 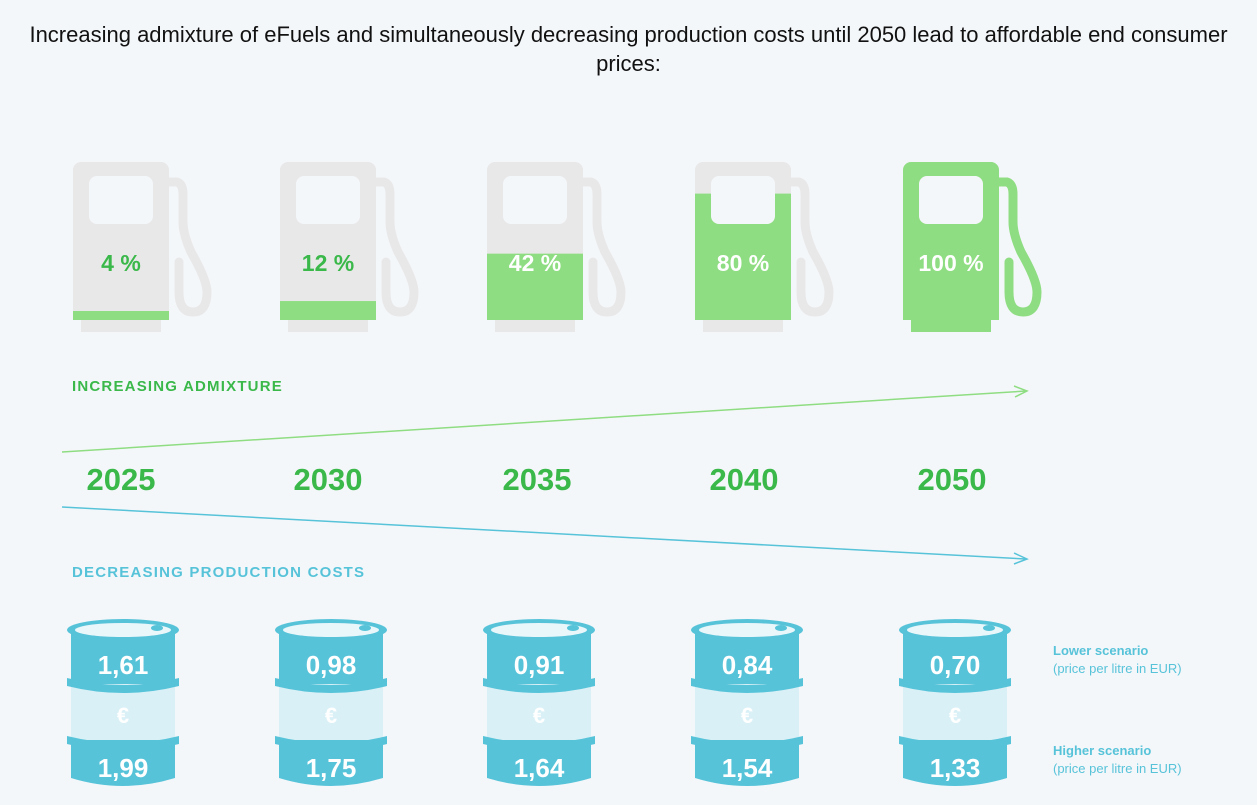 I want to click on lower-scenario-price: 0,70, so click(x=955, y=665).